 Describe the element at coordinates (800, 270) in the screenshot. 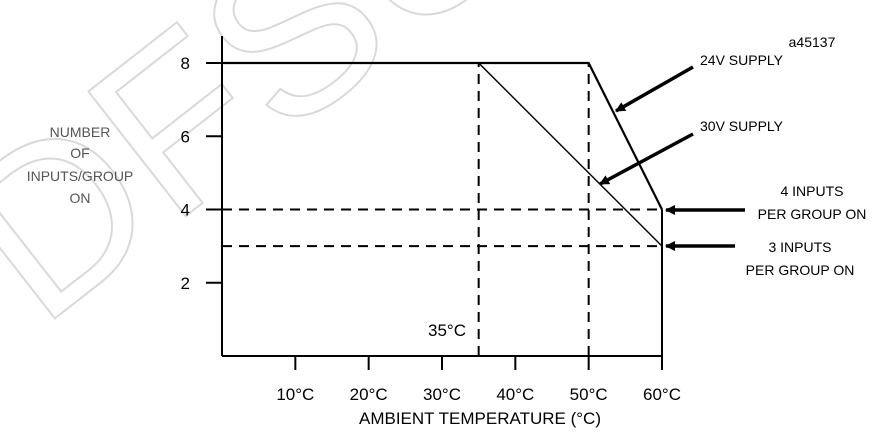

I see `inputs-3-label-line2: PER GROUP ON` at that location.